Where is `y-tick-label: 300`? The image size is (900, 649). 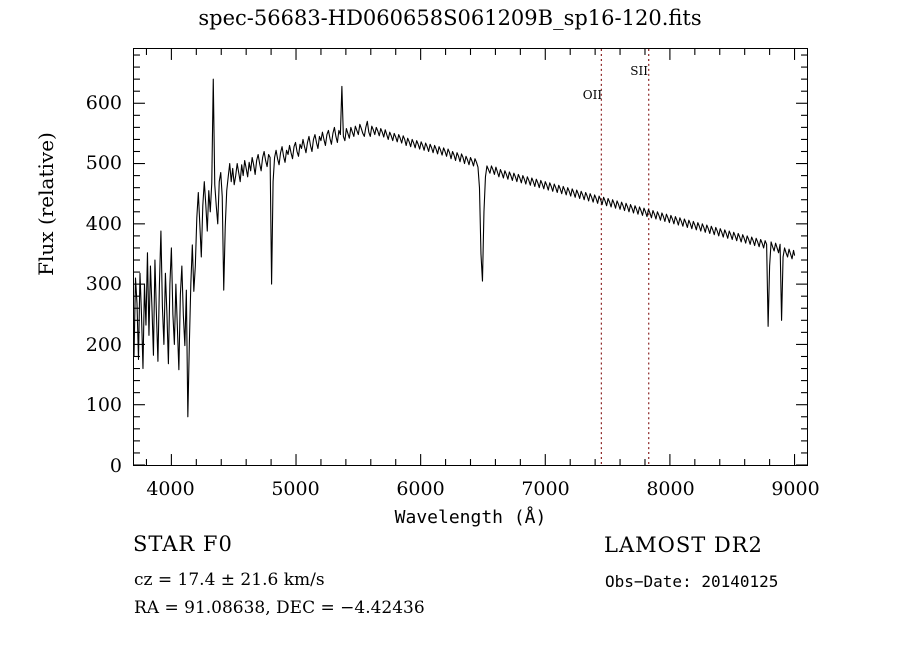
y-tick-label: 300 is located at coordinates (103, 284).